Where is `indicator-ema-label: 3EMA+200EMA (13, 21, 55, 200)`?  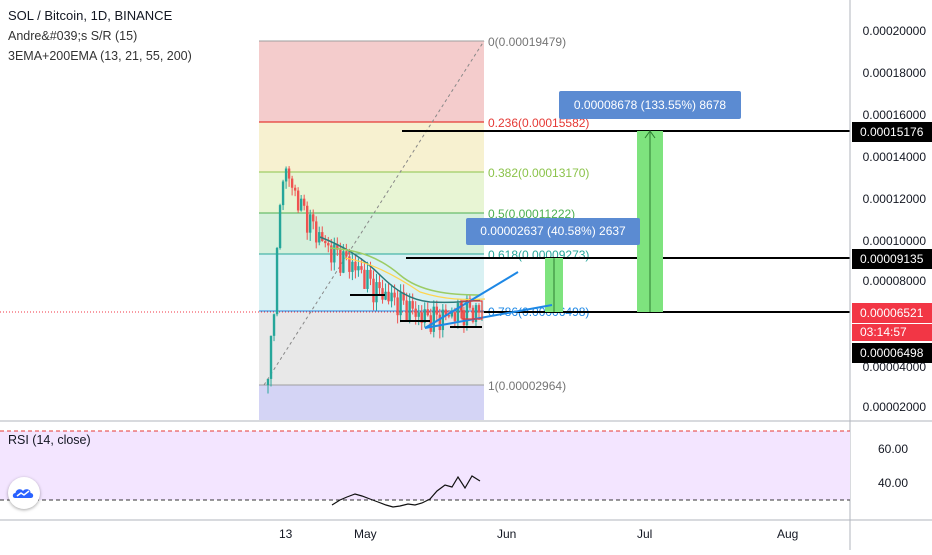 indicator-ema-label: 3EMA+200EMA (13, 21, 55, 200) is located at coordinates (100, 56).